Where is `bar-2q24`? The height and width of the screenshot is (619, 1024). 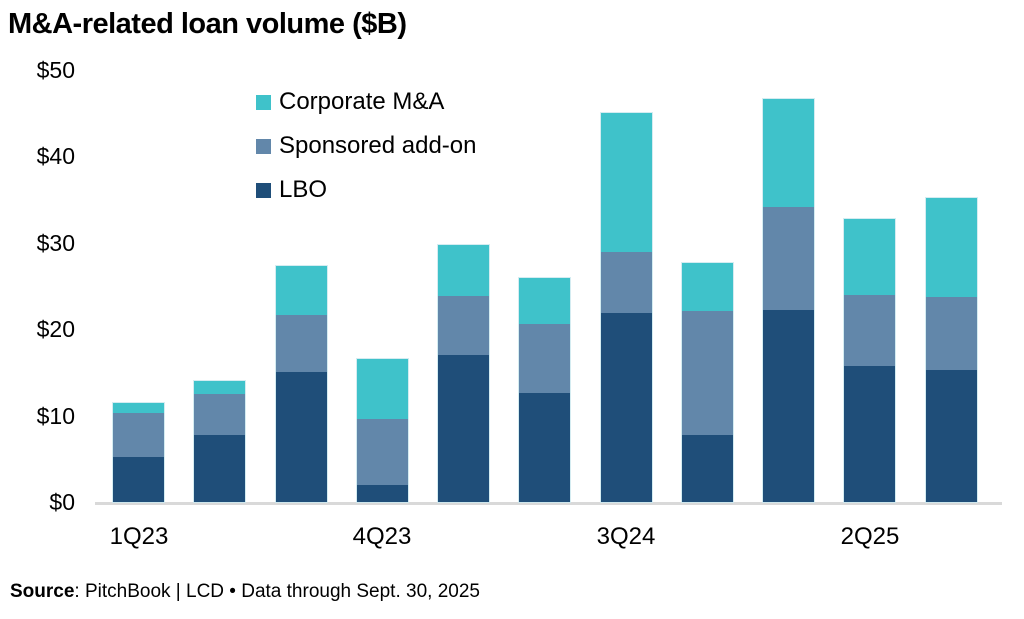
bar-2q24 is located at coordinates (544, 390).